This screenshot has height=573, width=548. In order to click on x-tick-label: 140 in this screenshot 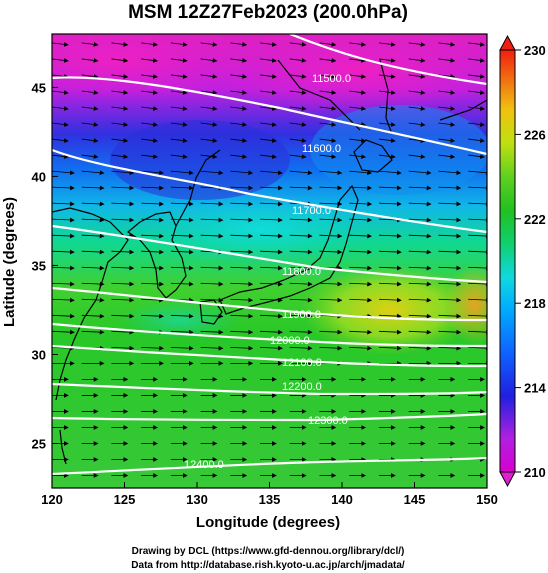, I will do `click(342, 499)`.